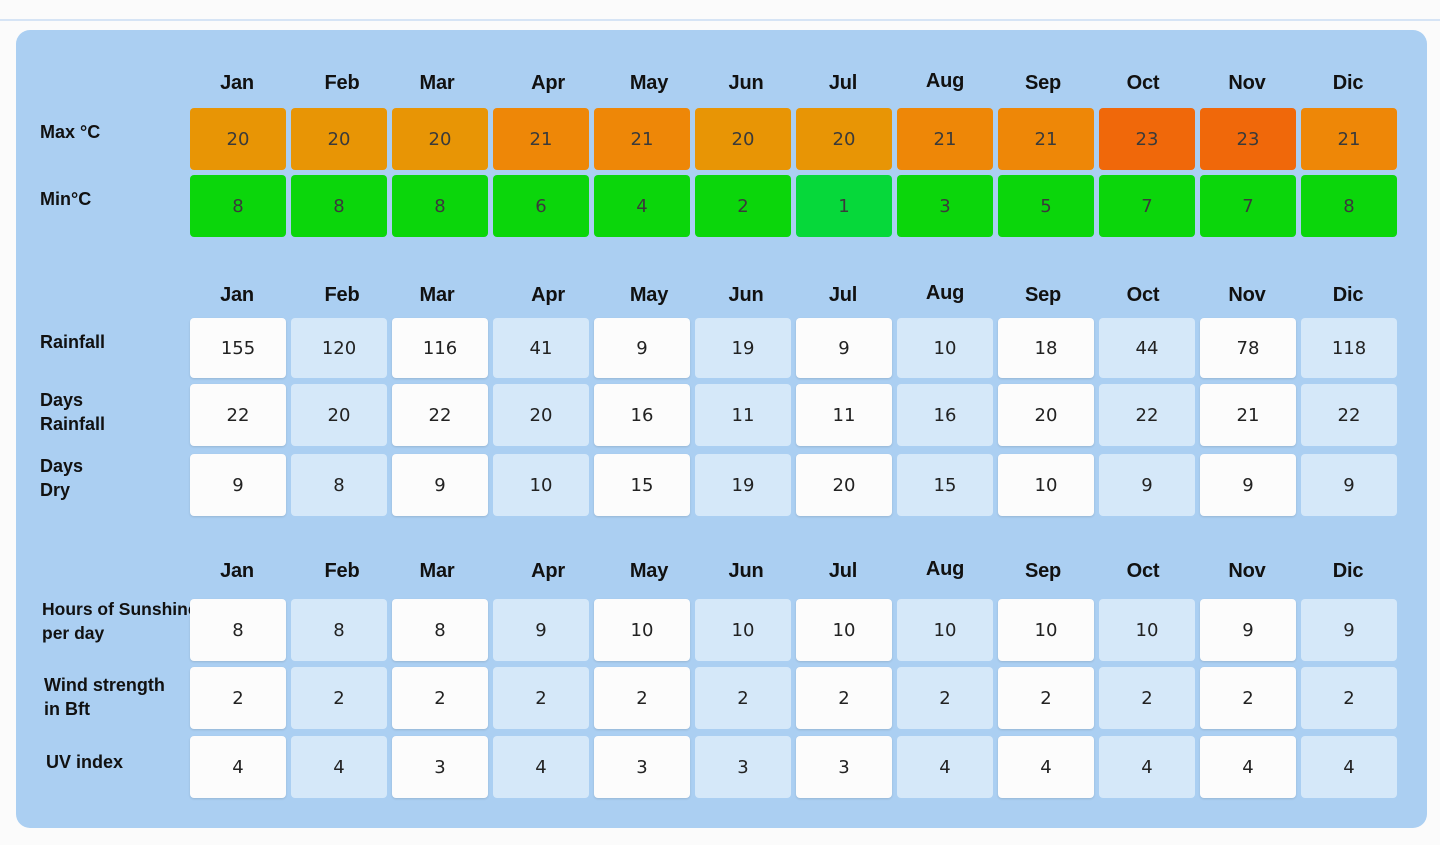 The image size is (1440, 845). Describe the element at coordinates (945, 485) in the screenshot. I see `value-cell: 15` at that location.